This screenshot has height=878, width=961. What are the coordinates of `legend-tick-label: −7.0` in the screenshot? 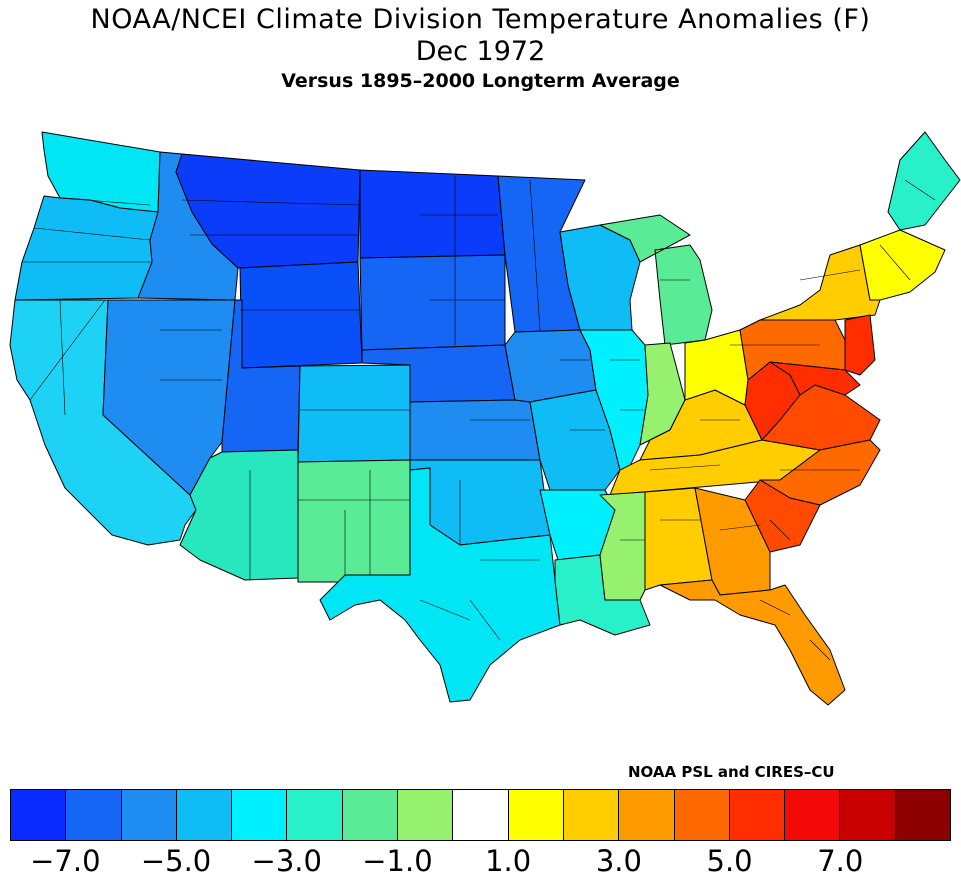 It's located at (65, 861).